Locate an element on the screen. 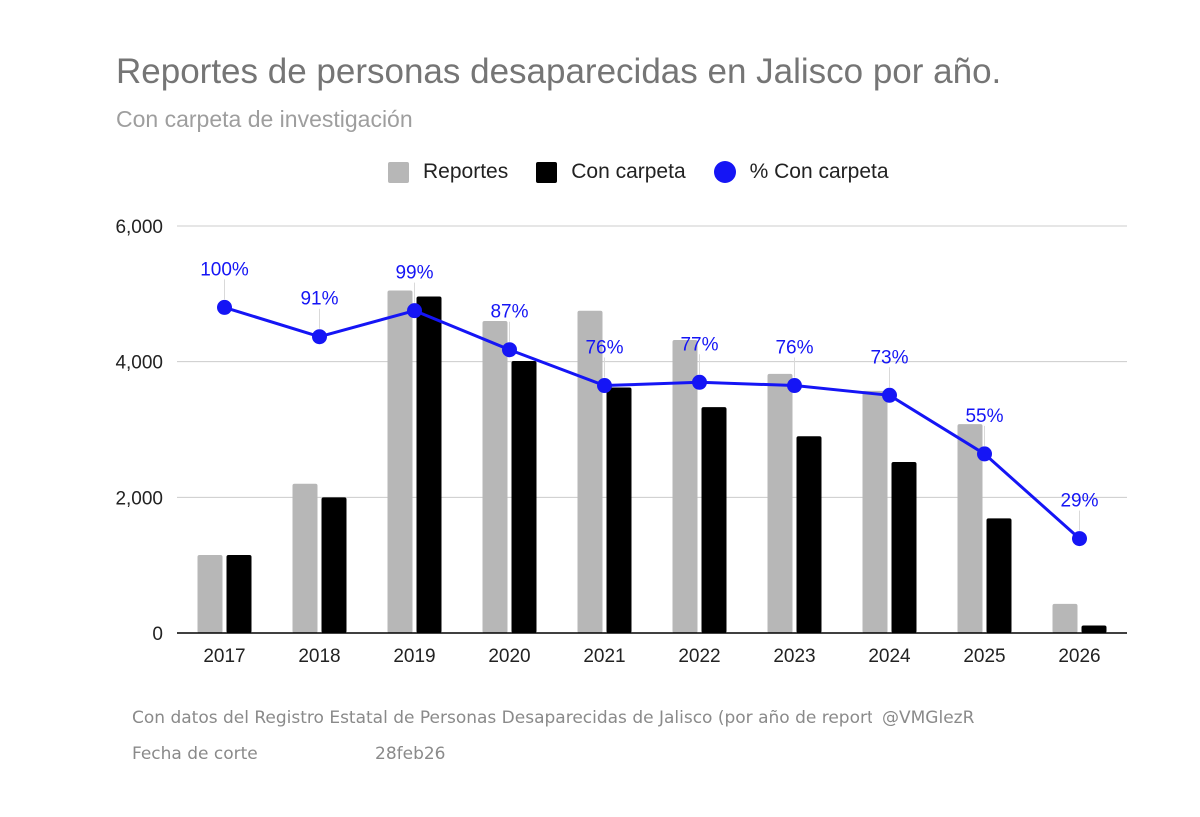  point-pct-2020 is located at coordinates (509, 350).